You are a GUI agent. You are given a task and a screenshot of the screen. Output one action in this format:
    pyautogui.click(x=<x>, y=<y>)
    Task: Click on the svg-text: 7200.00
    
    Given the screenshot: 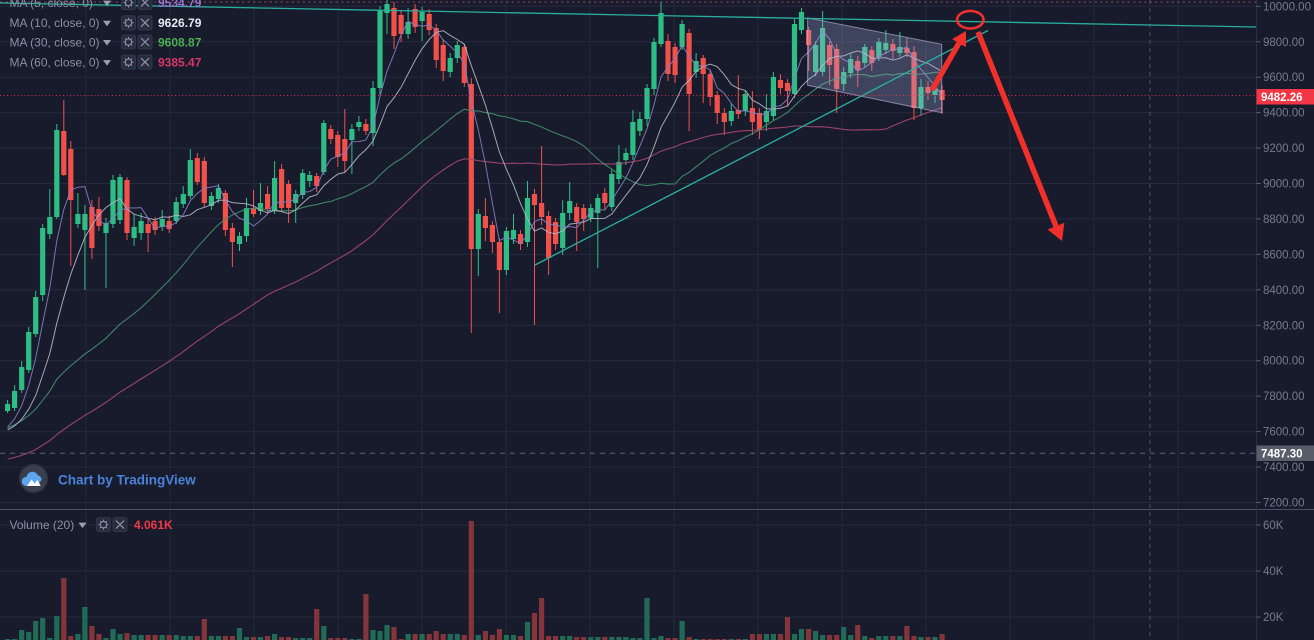 What is the action you would take?
    pyautogui.click(x=1284, y=504)
    